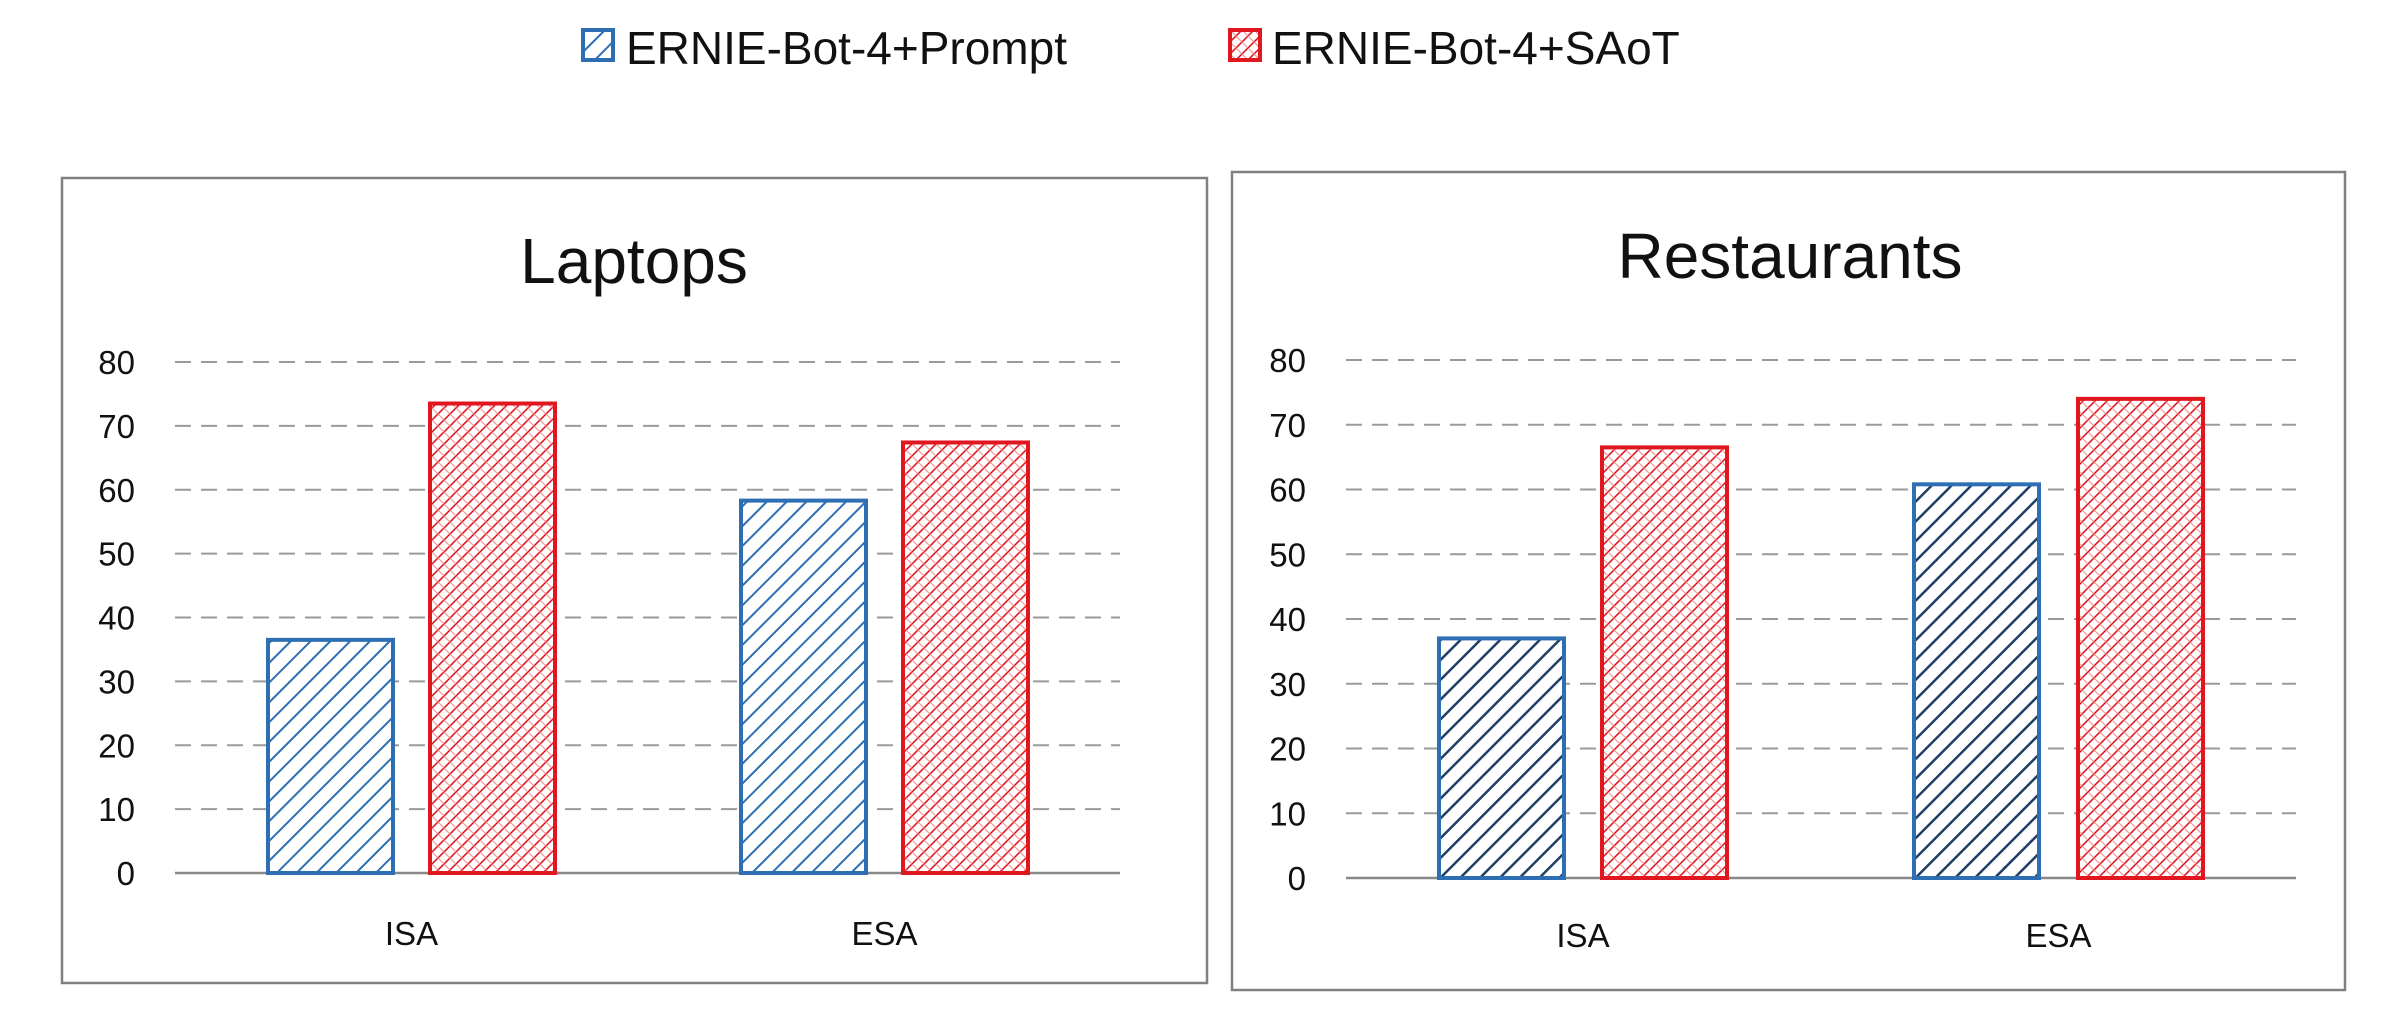  I want to click on y-tick-label-restaurants-60: 60, so click(1287, 490).